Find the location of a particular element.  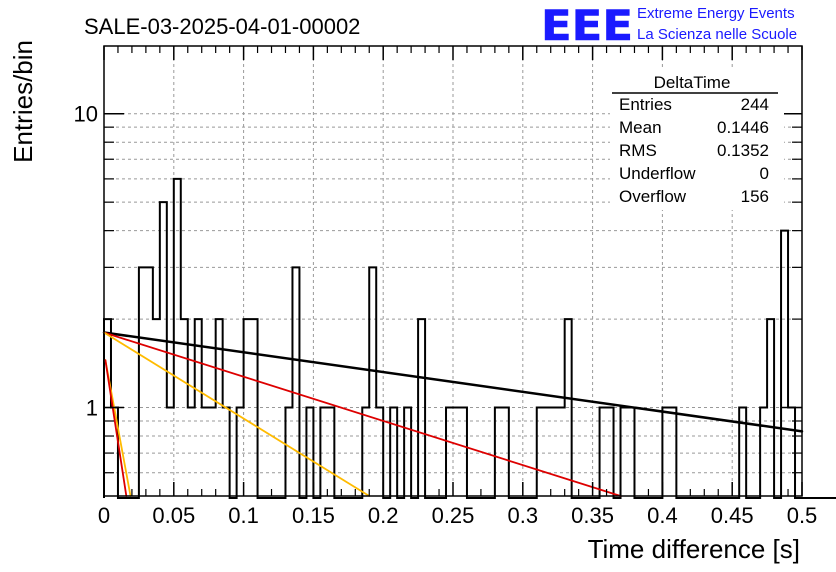

x-tick-label: 0.2 is located at coordinates (383, 515).